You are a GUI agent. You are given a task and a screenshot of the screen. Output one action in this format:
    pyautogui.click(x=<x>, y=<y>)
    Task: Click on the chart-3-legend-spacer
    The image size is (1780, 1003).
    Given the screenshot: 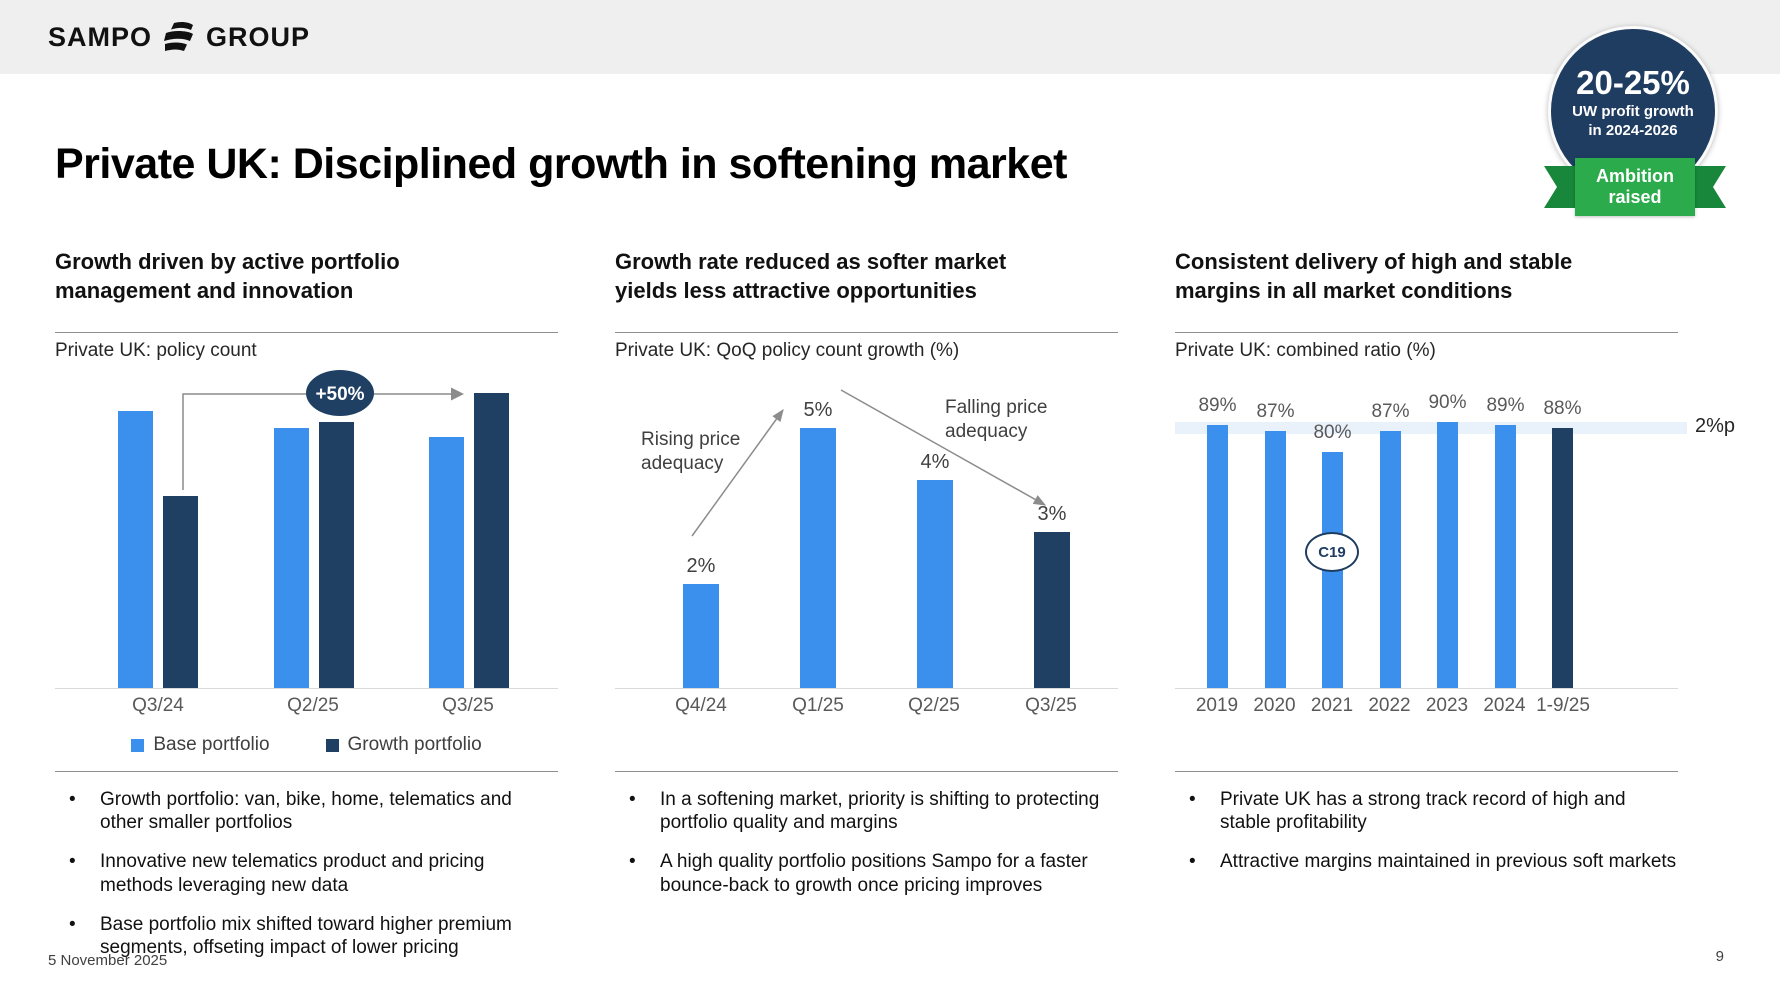 What is the action you would take?
    pyautogui.click(x=1426, y=745)
    